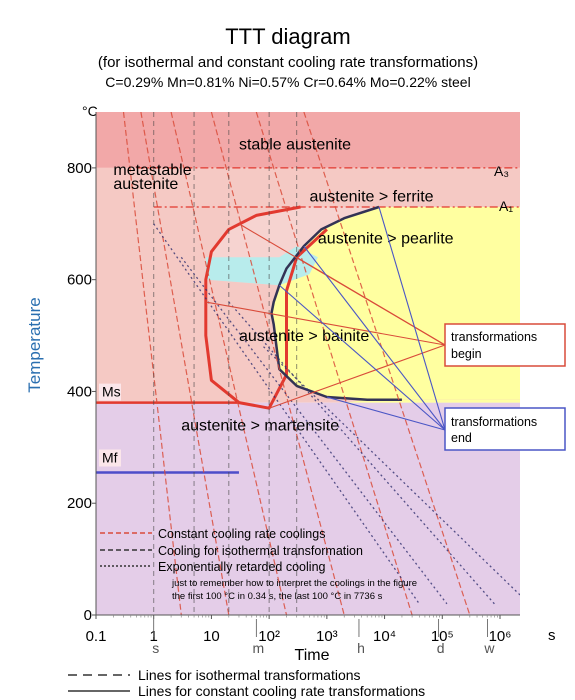 The image size is (575, 700). Describe the element at coordinates (295, 144) in the screenshot. I see `region-label-0: stable austenite` at that location.